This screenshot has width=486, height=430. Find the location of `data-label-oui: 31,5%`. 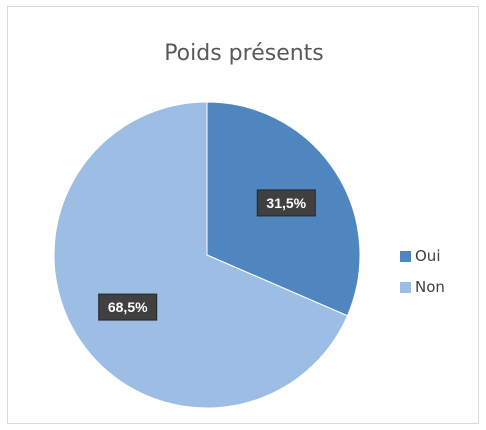

data-label-oui: 31,5% is located at coordinates (286, 203).